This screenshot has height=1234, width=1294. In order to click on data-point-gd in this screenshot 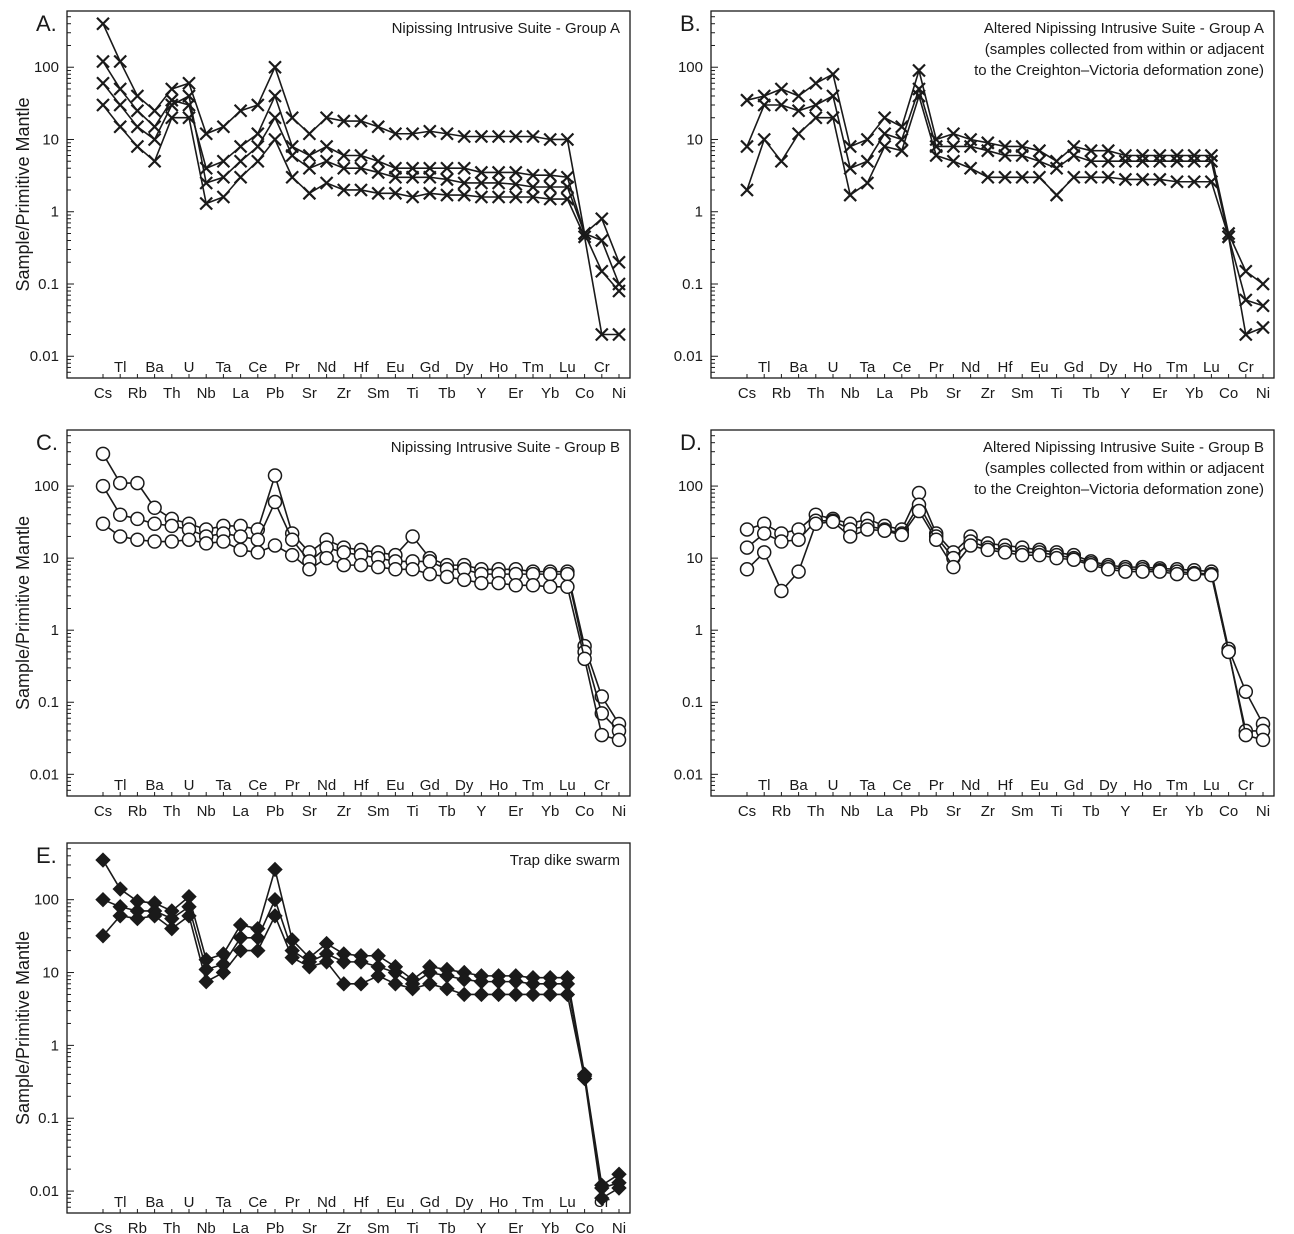, I will do `click(430, 984)`.